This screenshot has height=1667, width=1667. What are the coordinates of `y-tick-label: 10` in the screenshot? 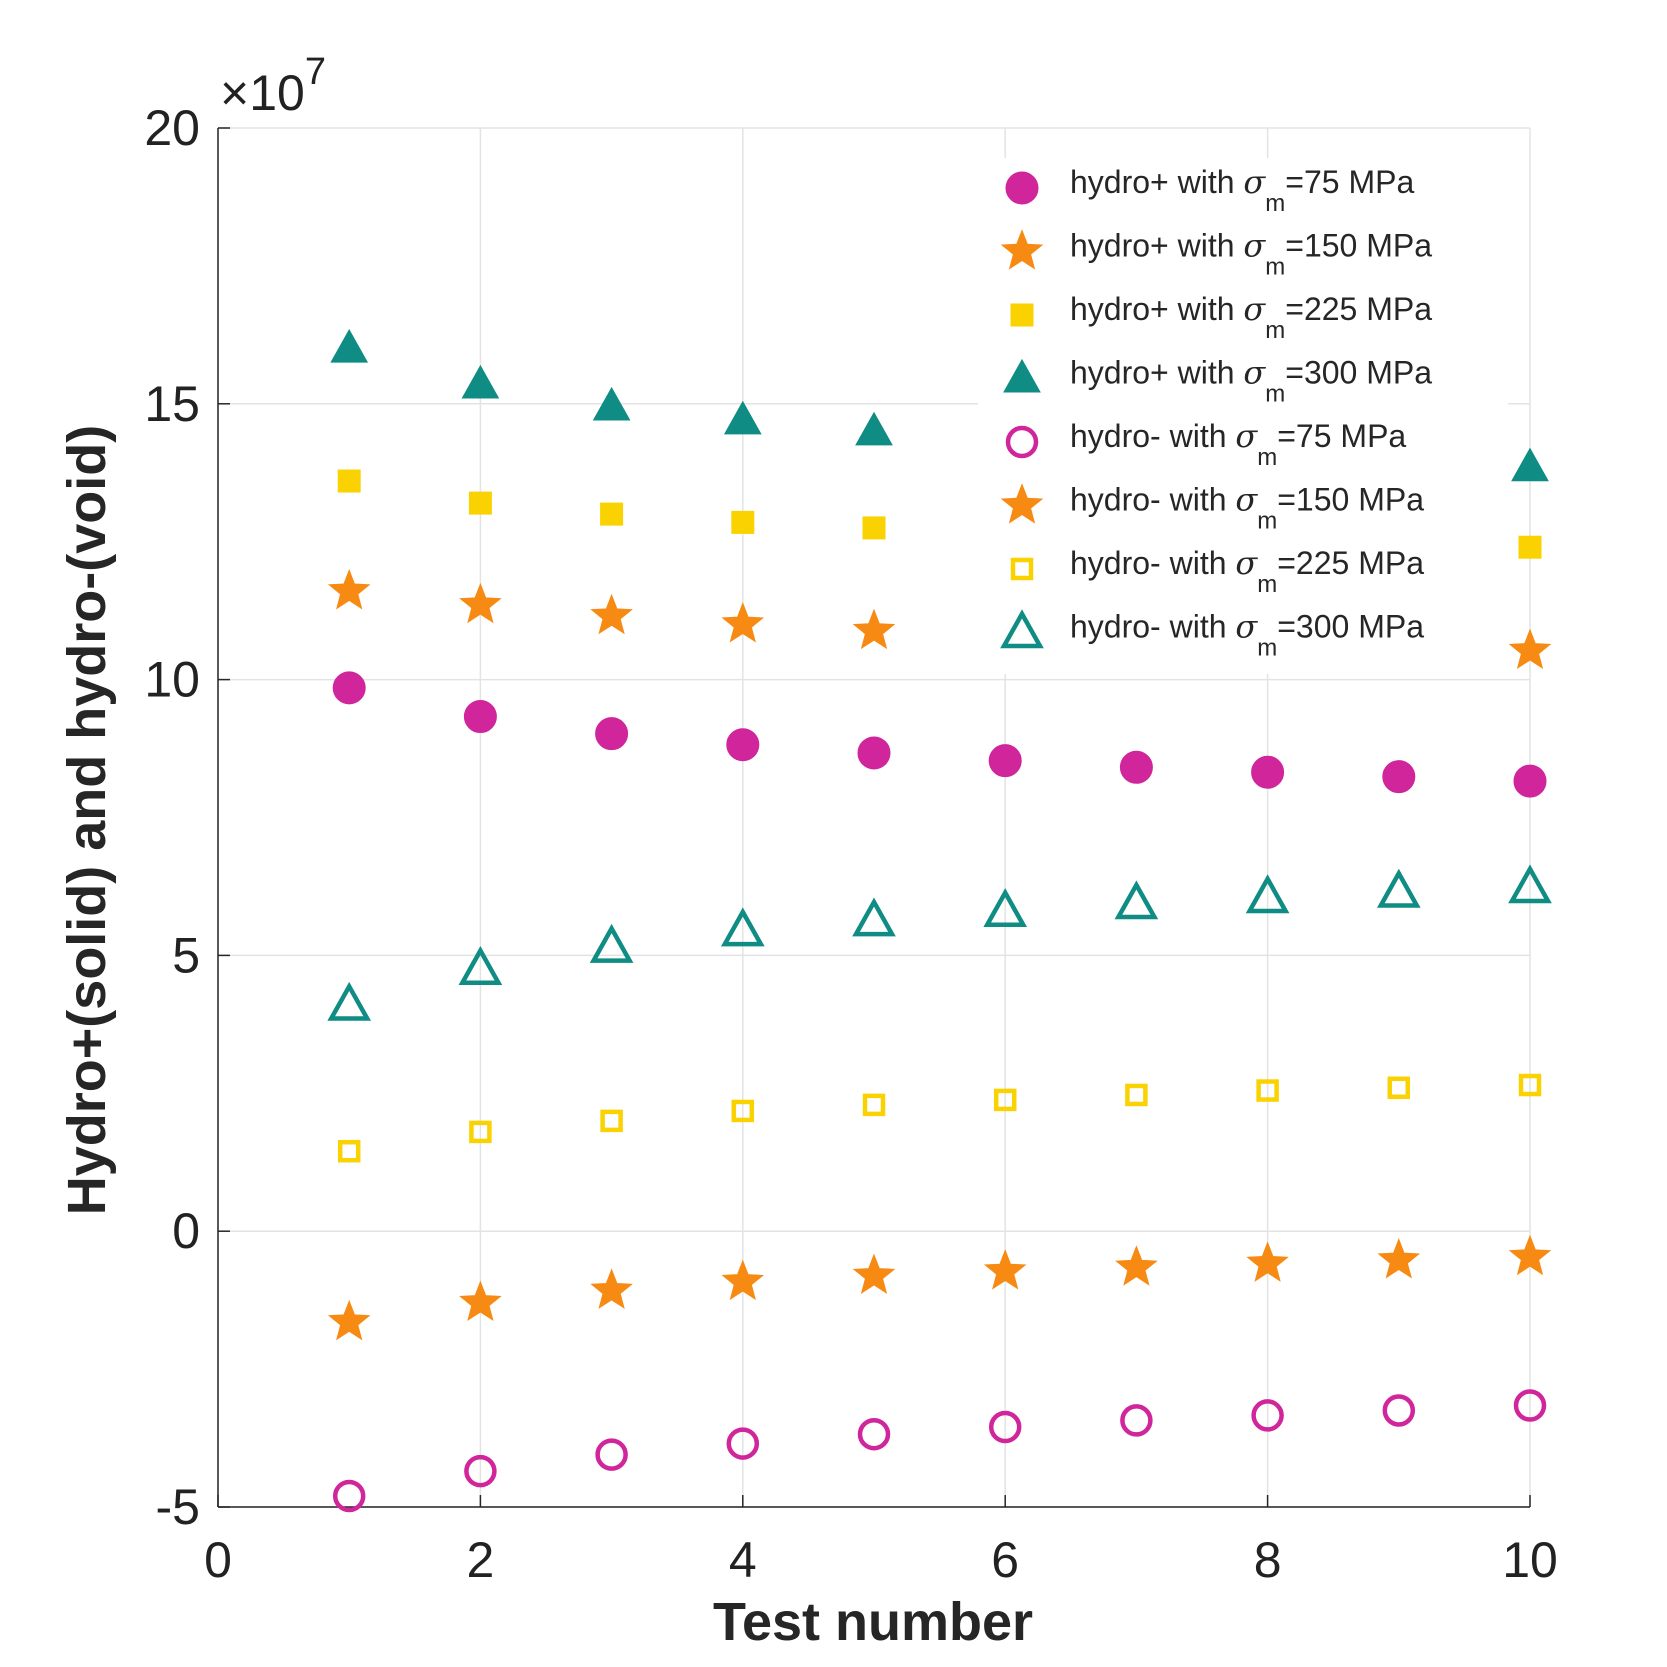 It's located at (172, 680).